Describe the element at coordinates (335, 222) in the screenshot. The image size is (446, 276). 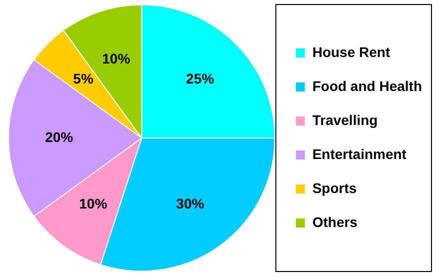
I see `legend-label: Others` at that location.